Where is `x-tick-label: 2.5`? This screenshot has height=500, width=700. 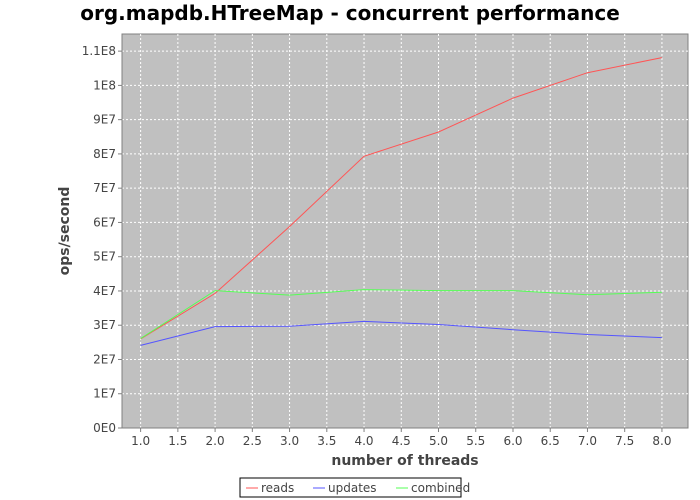
x-tick-label: 2.5 is located at coordinates (252, 441).